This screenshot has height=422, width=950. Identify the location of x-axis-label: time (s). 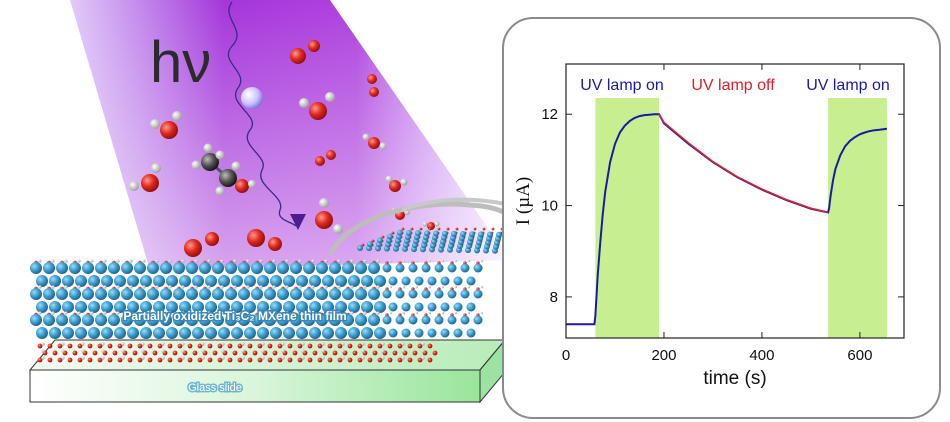
(734, 378).